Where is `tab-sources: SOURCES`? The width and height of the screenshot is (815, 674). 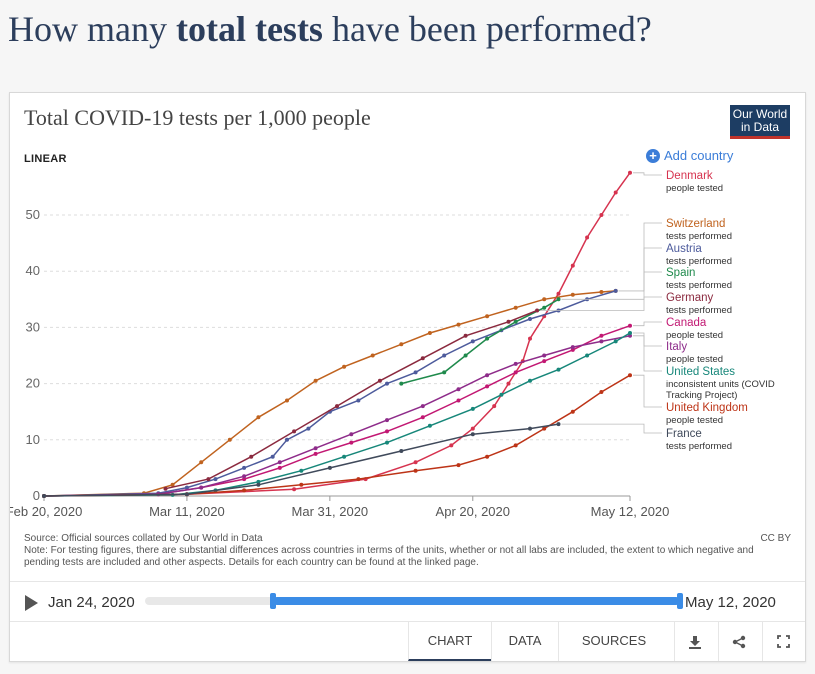 tab-sources: SOURCES is located at coordinates (613, 641).